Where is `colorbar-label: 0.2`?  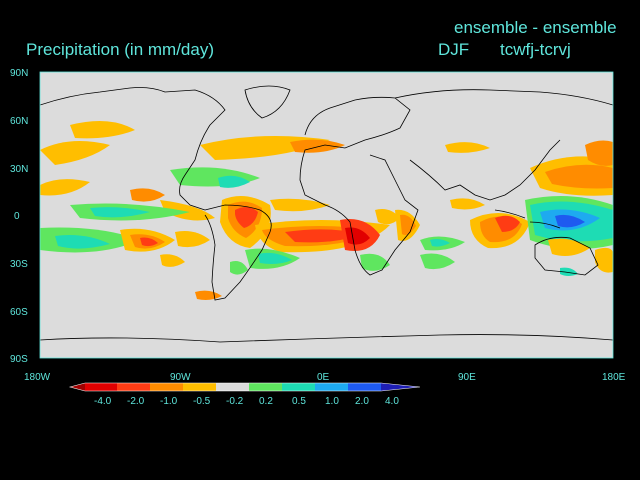 colorbar-label: 0.2 is located at coordinates (266, 401).